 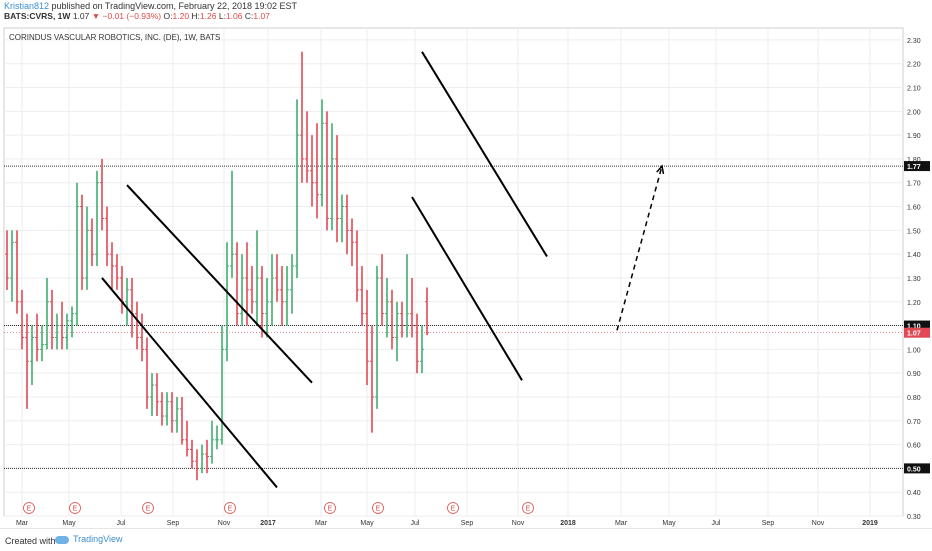 What do you see at coordinates (30, 541) in the screenshot?
I see `created-with-label: Created with` at bounding box center [30, 541].